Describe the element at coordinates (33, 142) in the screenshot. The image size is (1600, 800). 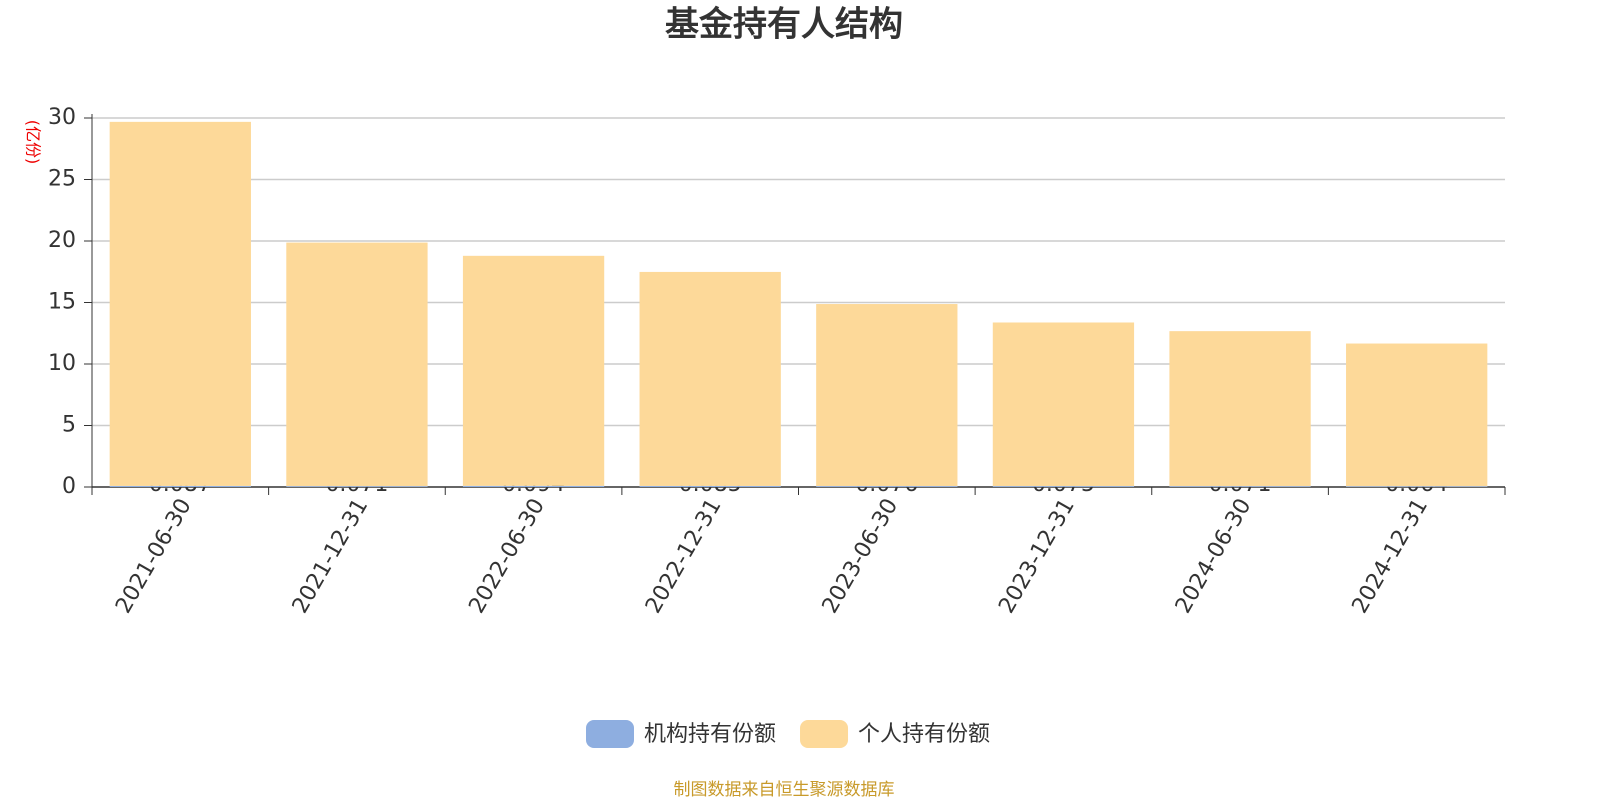
I see `y-axis-label: (亿份)` at that location.